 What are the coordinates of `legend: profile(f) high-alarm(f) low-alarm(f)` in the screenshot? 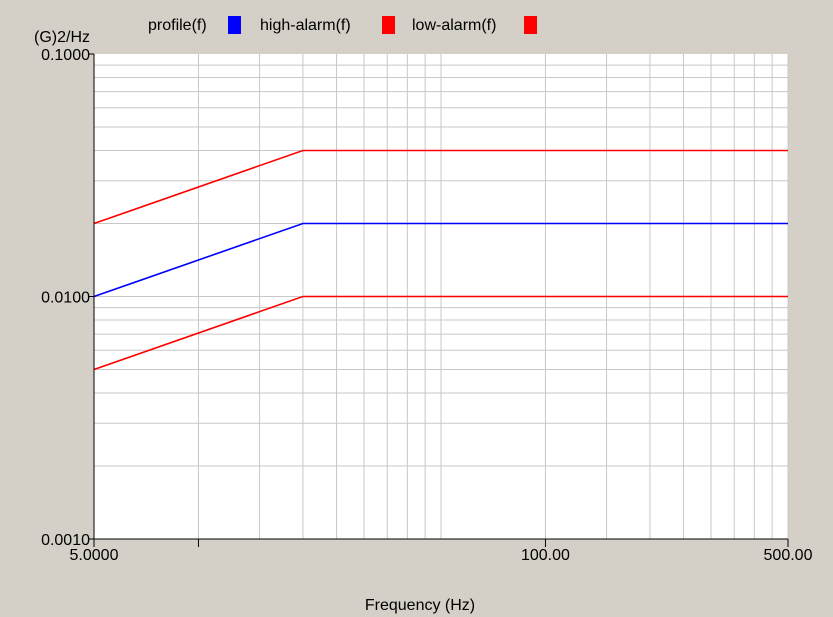 It's located at (342, 25).